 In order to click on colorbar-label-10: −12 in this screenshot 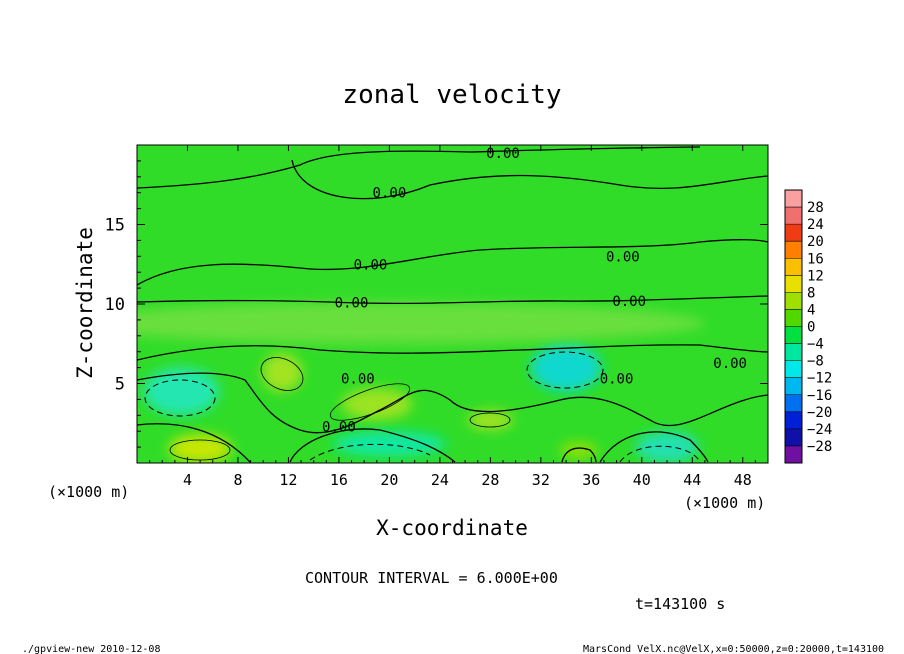, I will do `click(819, 379)`.